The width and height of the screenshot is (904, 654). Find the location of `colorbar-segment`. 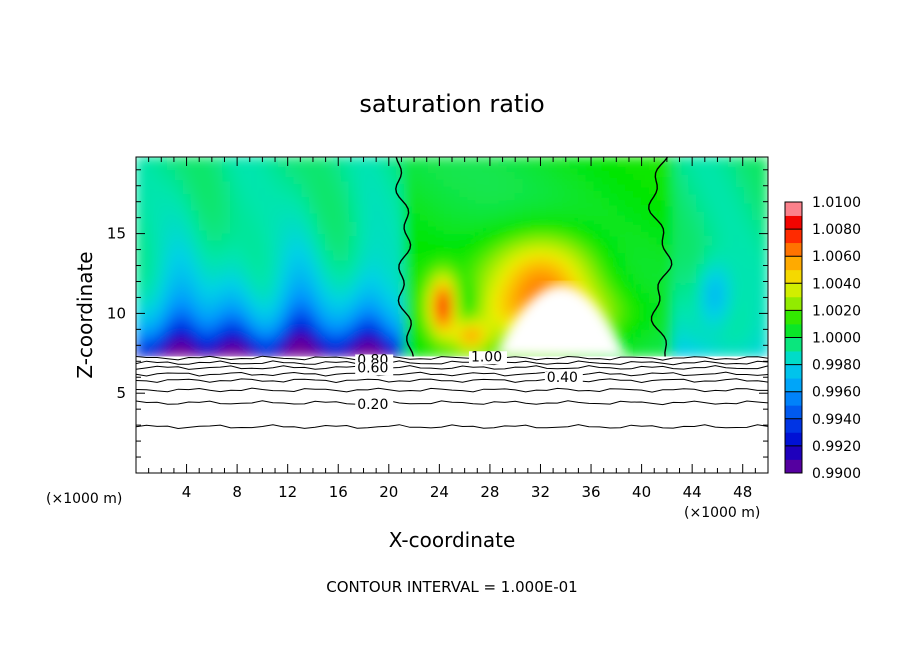

colorbar-segment is located at coordinates (793, 439).